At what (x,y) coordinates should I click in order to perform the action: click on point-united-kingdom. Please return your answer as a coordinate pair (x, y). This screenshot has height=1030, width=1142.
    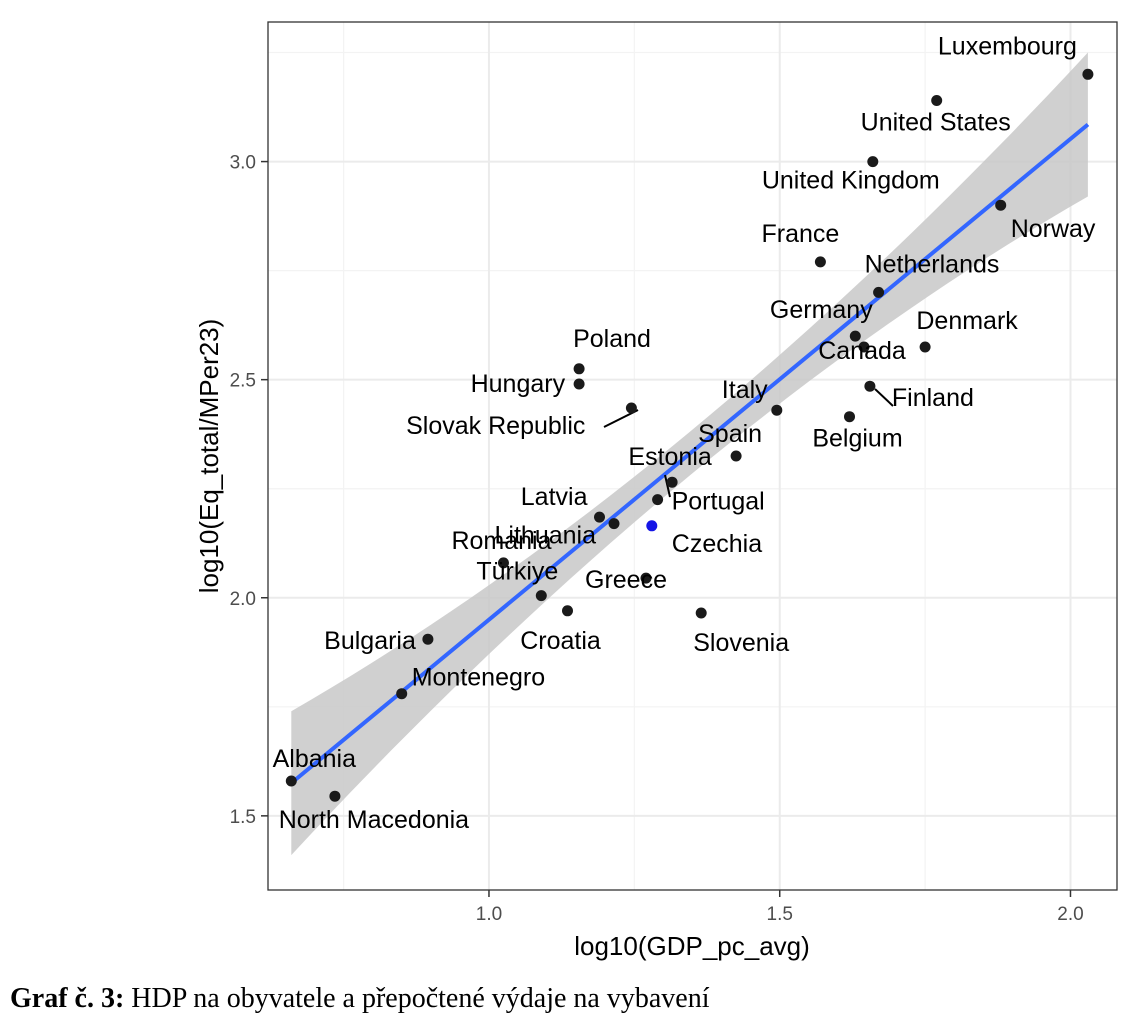
    Looking at the image, I should click on (873, 162).